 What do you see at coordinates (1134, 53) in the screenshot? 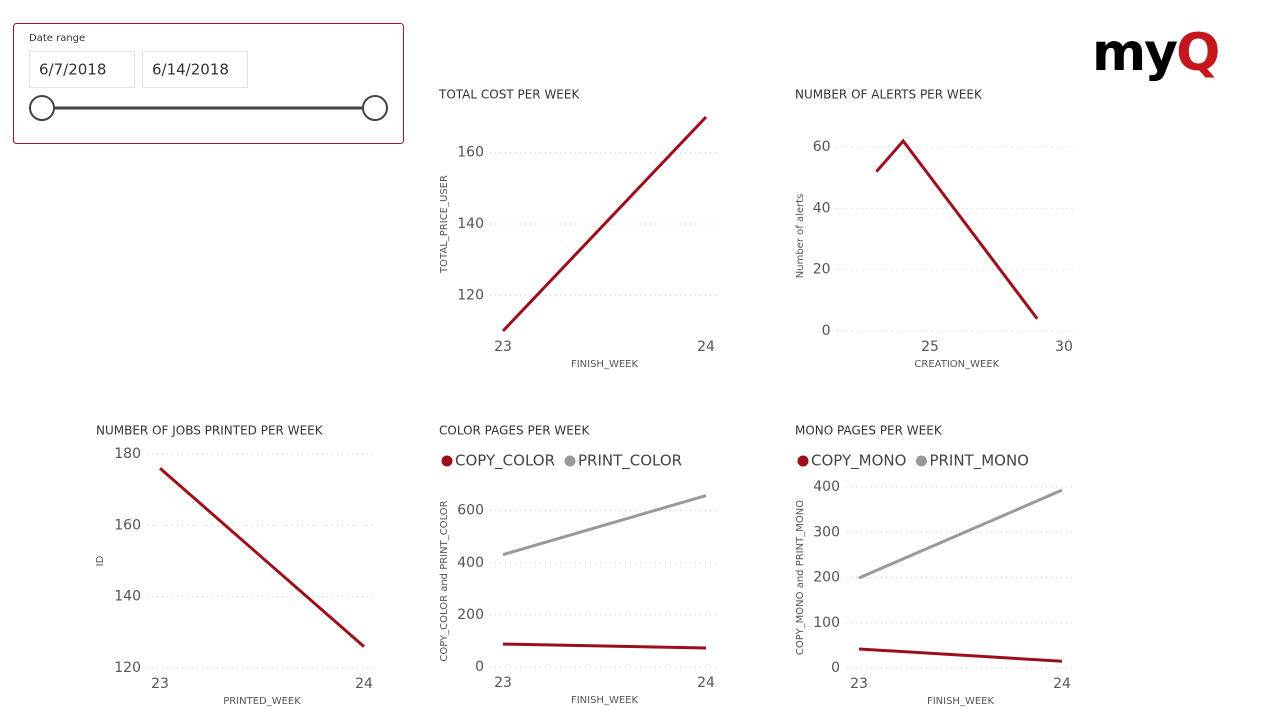
I see `logo-part: my` at bounding box center [1134, 53].